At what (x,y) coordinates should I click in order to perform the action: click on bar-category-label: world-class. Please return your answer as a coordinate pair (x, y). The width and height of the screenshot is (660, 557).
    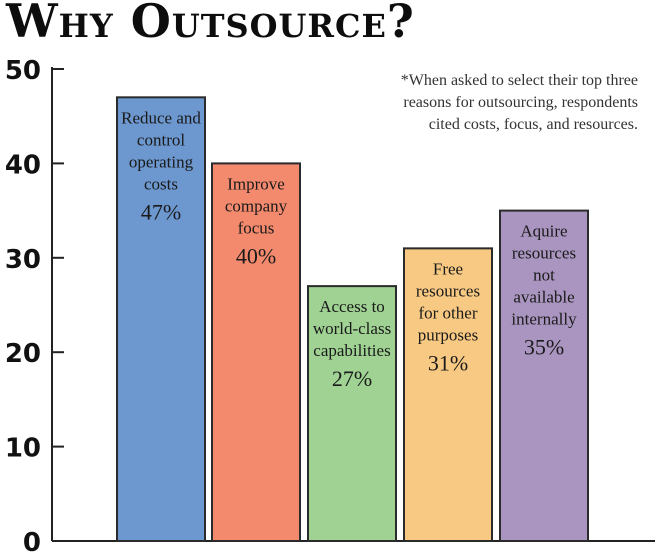
    Looking at the image, I should click on (352, 328).